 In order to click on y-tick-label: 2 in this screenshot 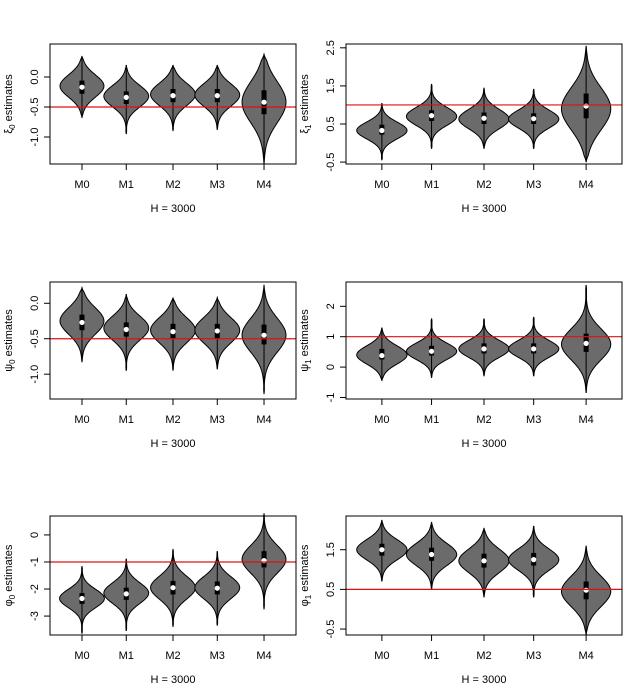, I will do `click(331, 306)`.